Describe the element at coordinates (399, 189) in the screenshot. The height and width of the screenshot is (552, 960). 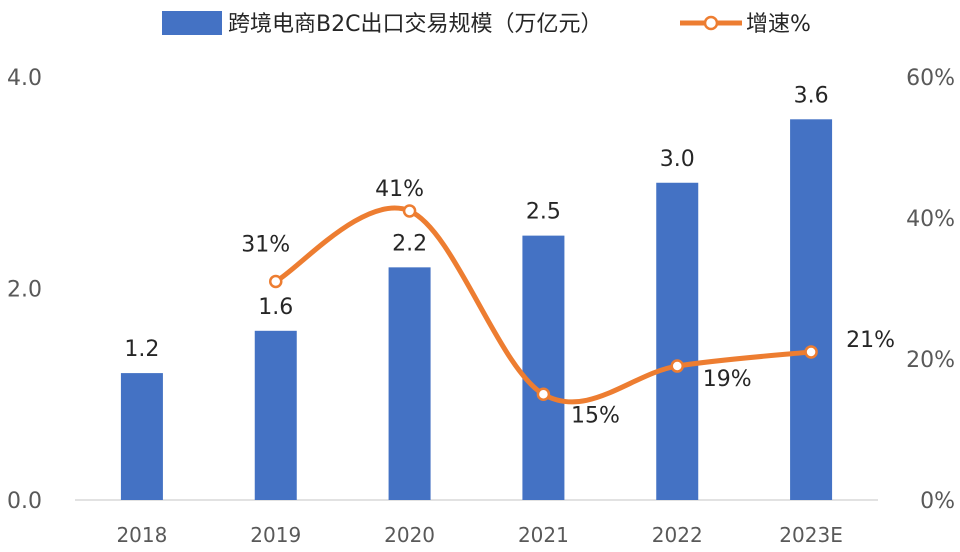
I see `line-value-label: 41%` at that location.